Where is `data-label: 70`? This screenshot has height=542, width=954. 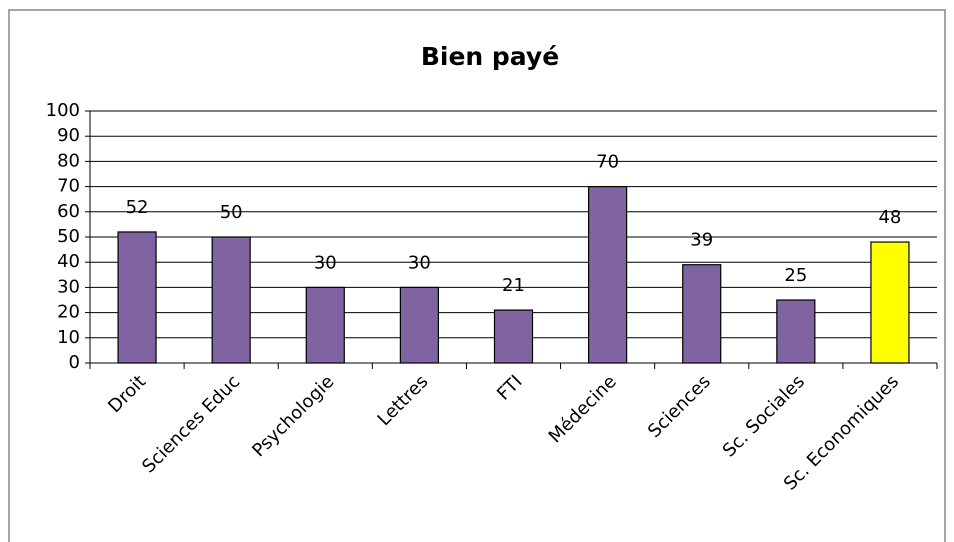
data-label: 70 is located at coordinates (607, 162).